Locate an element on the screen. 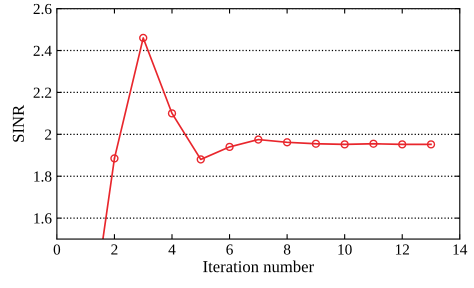  x-tick-label: 12 is located at coordinates (403, 249).